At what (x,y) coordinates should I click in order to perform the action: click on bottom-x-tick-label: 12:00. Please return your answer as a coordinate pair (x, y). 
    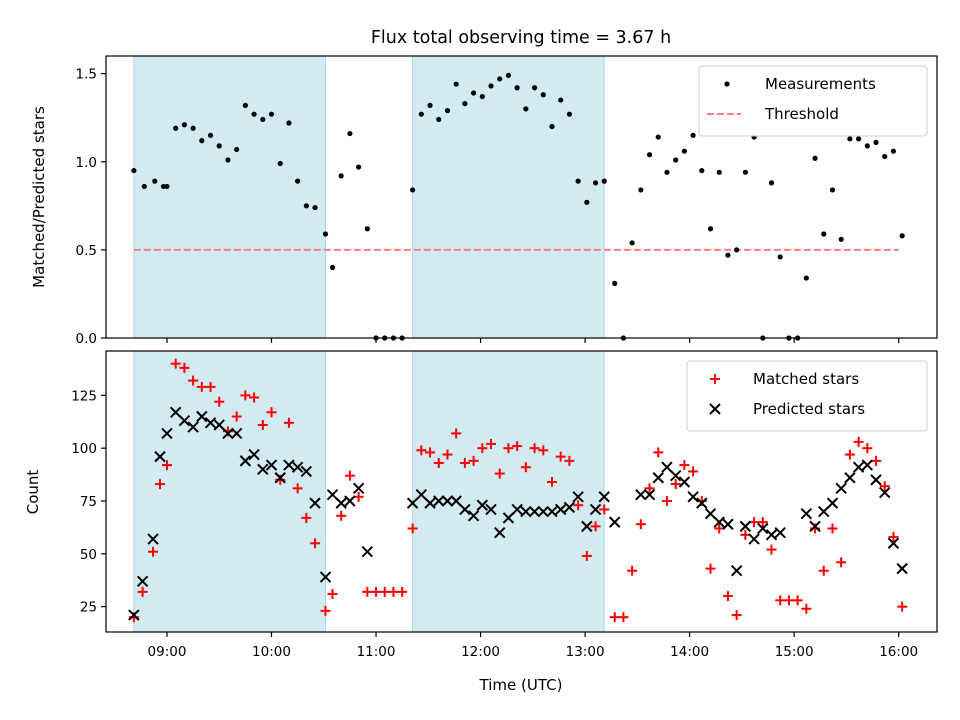
    Looking at the image, I should click on (480, 652).